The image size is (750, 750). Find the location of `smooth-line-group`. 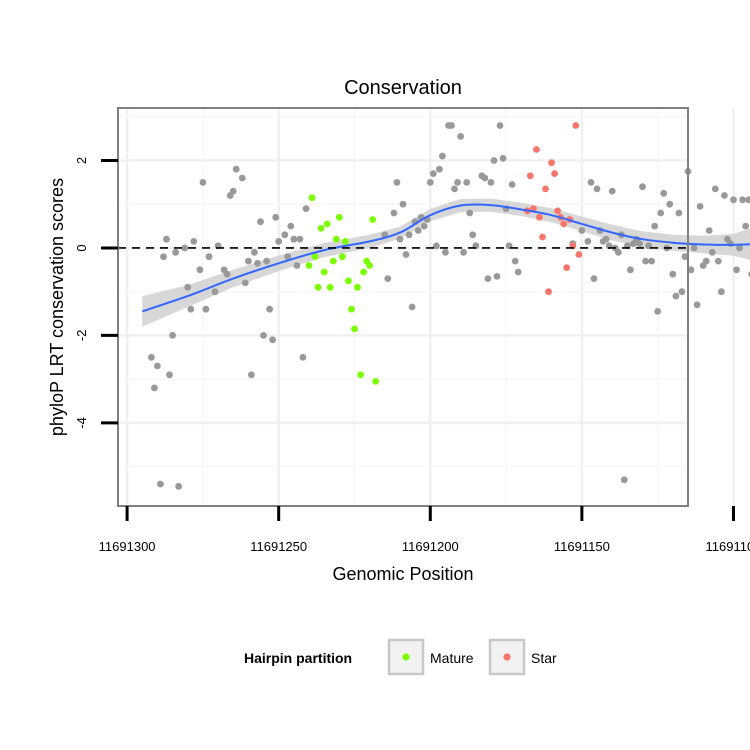

smooth-line-group is located at coordinates (445, 258).